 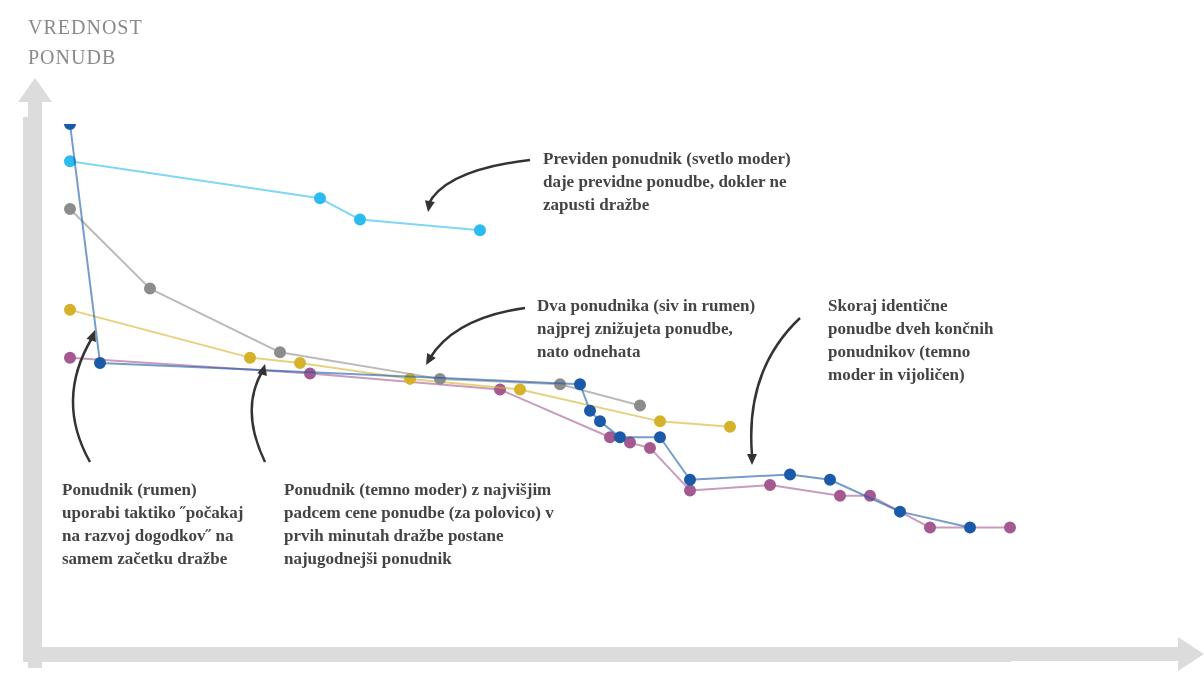 What do you see at coordinates (911, 340) in the screenshot?
I see `annotation: Skoraj identične ponudbe dveh končnih ponudnikov (temno moder in vijoličen)` at bounding box center [911, 340].